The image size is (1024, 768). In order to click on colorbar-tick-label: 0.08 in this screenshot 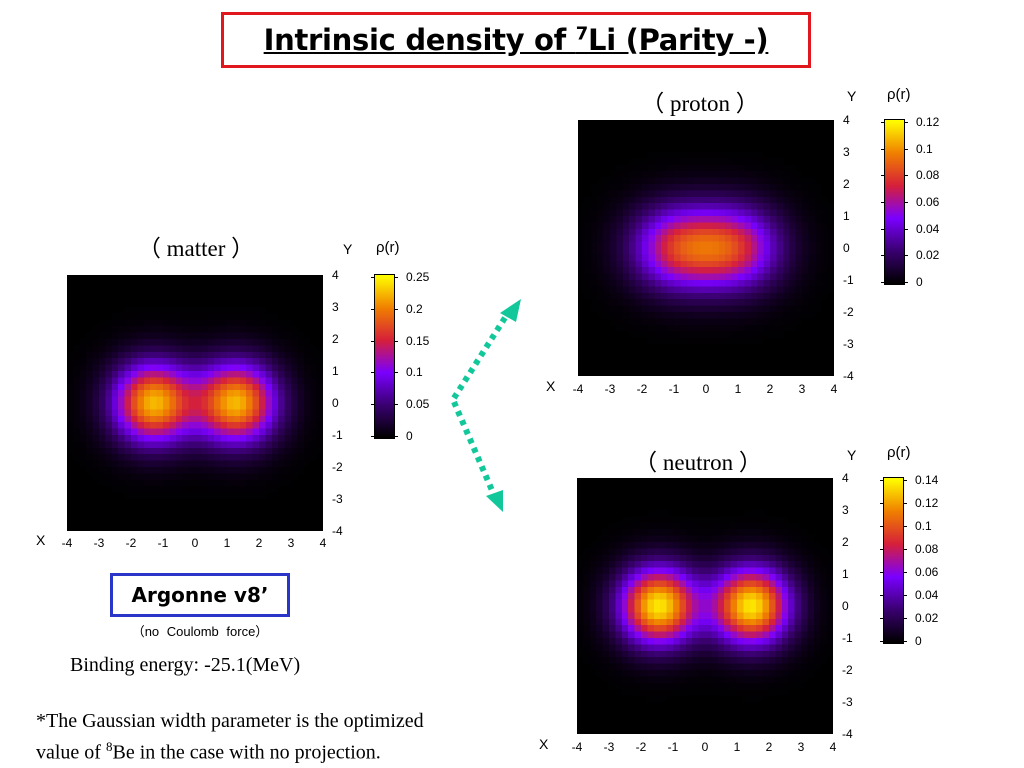, I will do `click(928, 175)`.